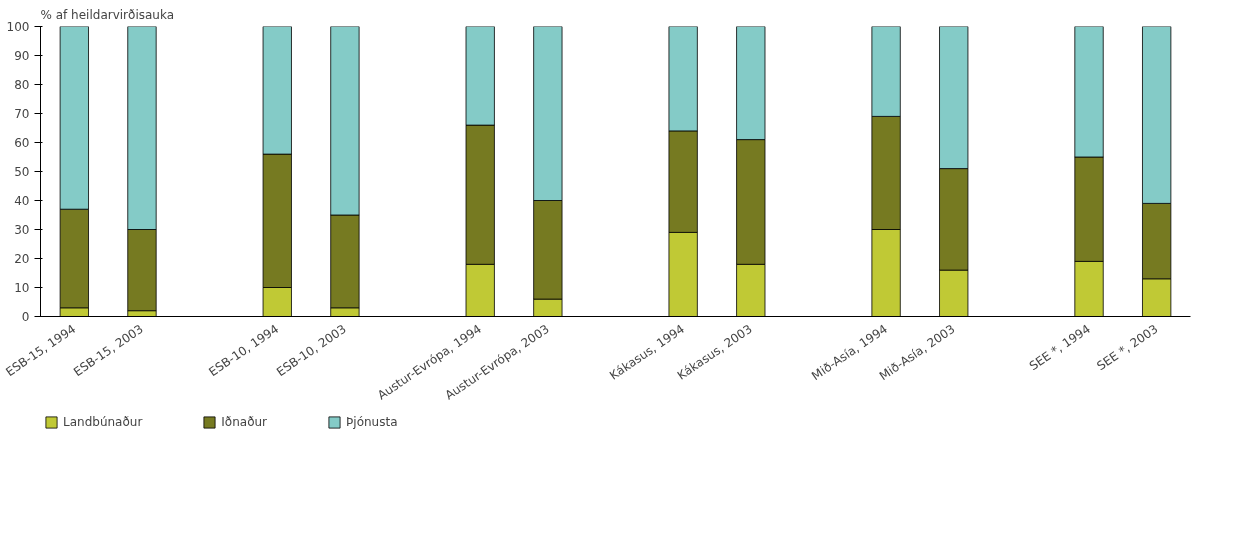 The width and height of the screenshot is (1244, 542). I want to click on y-tick-label: 90, so click(22, 56).